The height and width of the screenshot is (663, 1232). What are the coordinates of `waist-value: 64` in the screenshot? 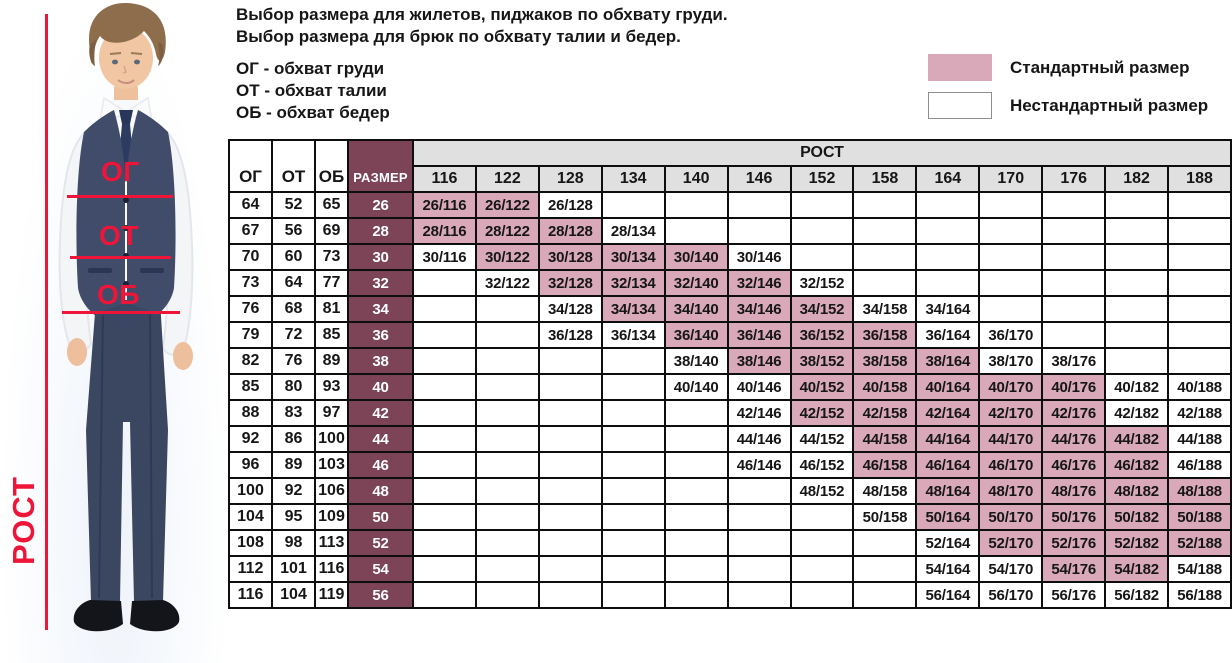 It's located at (293, 283).